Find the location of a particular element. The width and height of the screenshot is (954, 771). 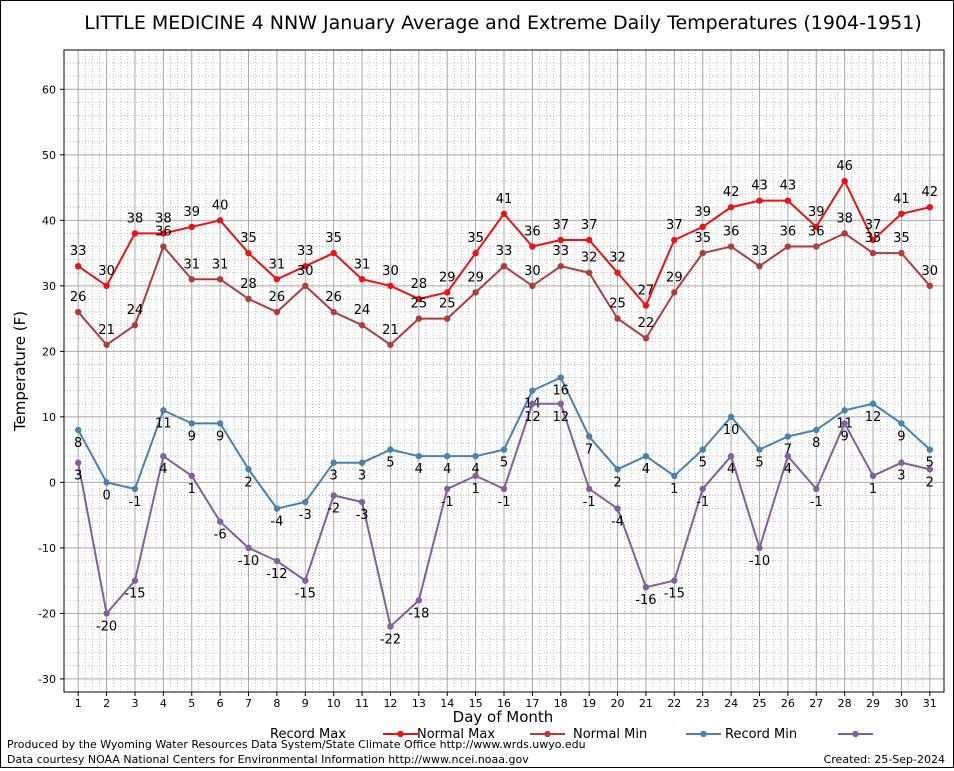

legend-label: Normal Min is located at coordinates (610, 734).